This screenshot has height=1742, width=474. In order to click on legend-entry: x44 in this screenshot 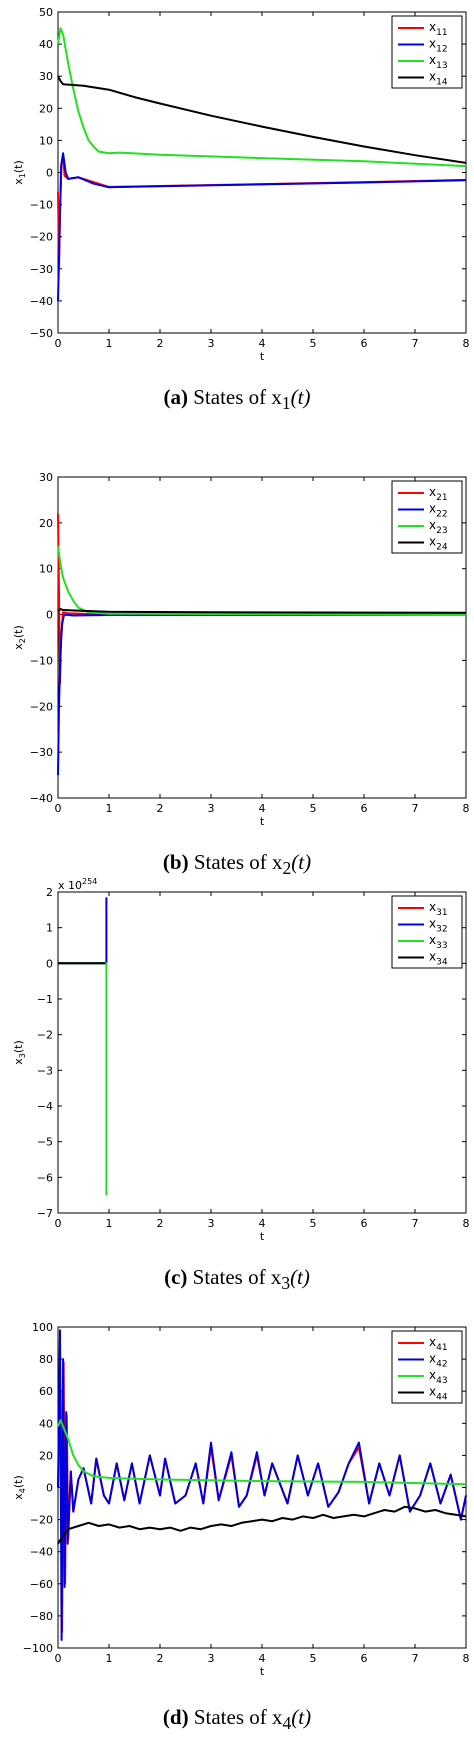, I will do `click(438, 1394)`.